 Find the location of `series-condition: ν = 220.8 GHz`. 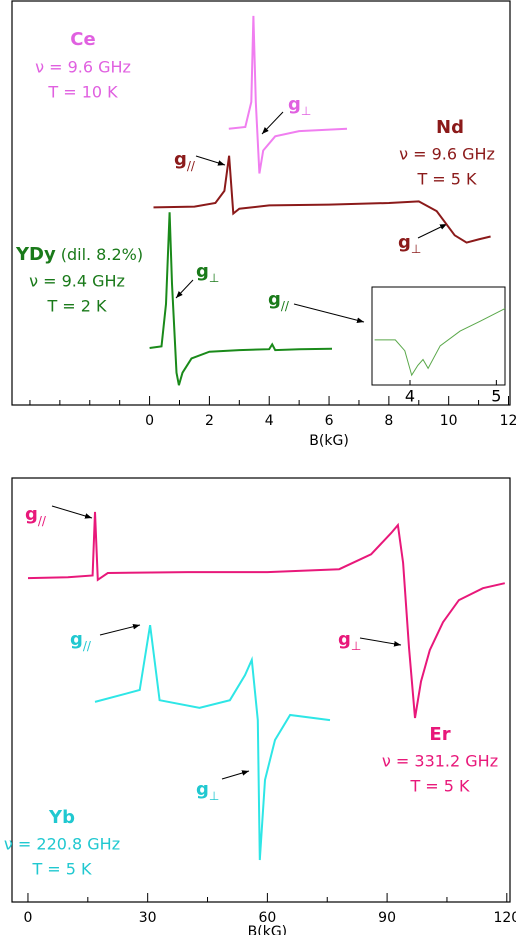

series-condition: ν = 220.8 GHz is located at coordinates (62, 844).